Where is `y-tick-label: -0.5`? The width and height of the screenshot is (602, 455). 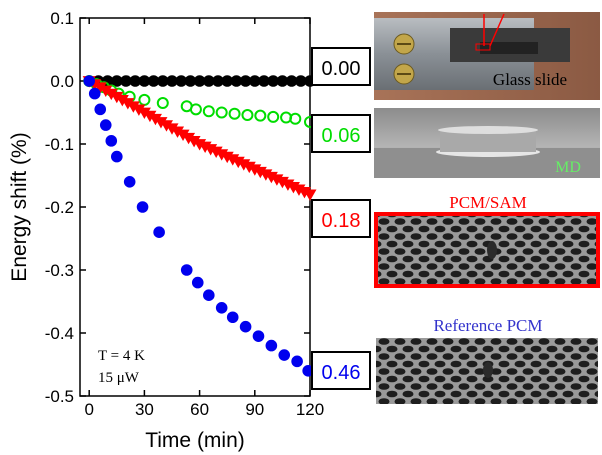
y-tick-label: -0.5 is located at coordinates (59, 396).